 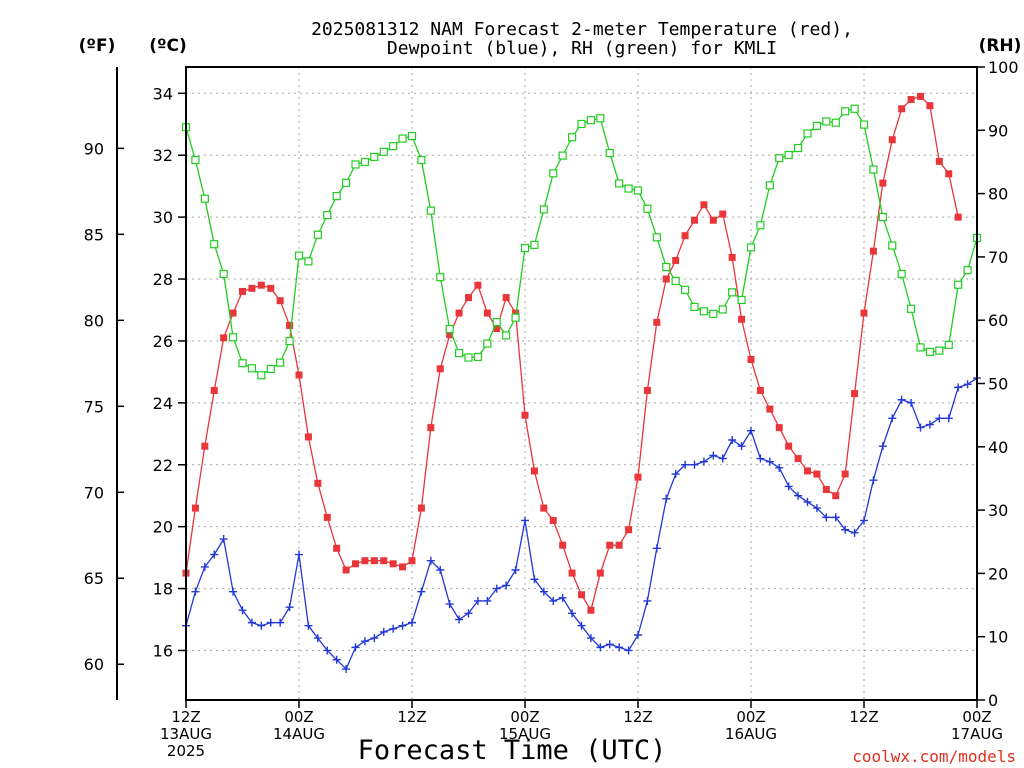 What do you see at coordinates (998, 320) in the screenshot?
I see `rh-tick-label: 60` at bounding box center [998, 320].